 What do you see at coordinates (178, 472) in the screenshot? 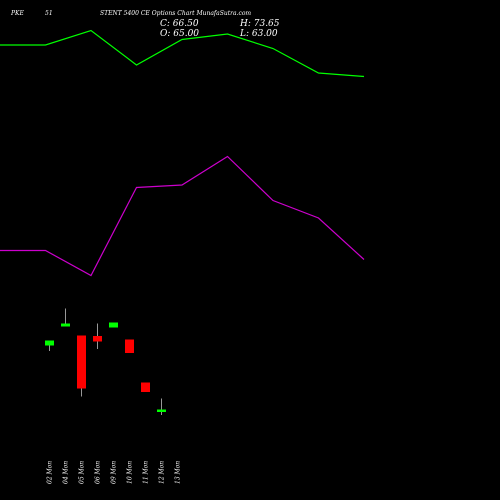
I see `x-tick-label: 13 Mon` at bounding box center [178, 472].